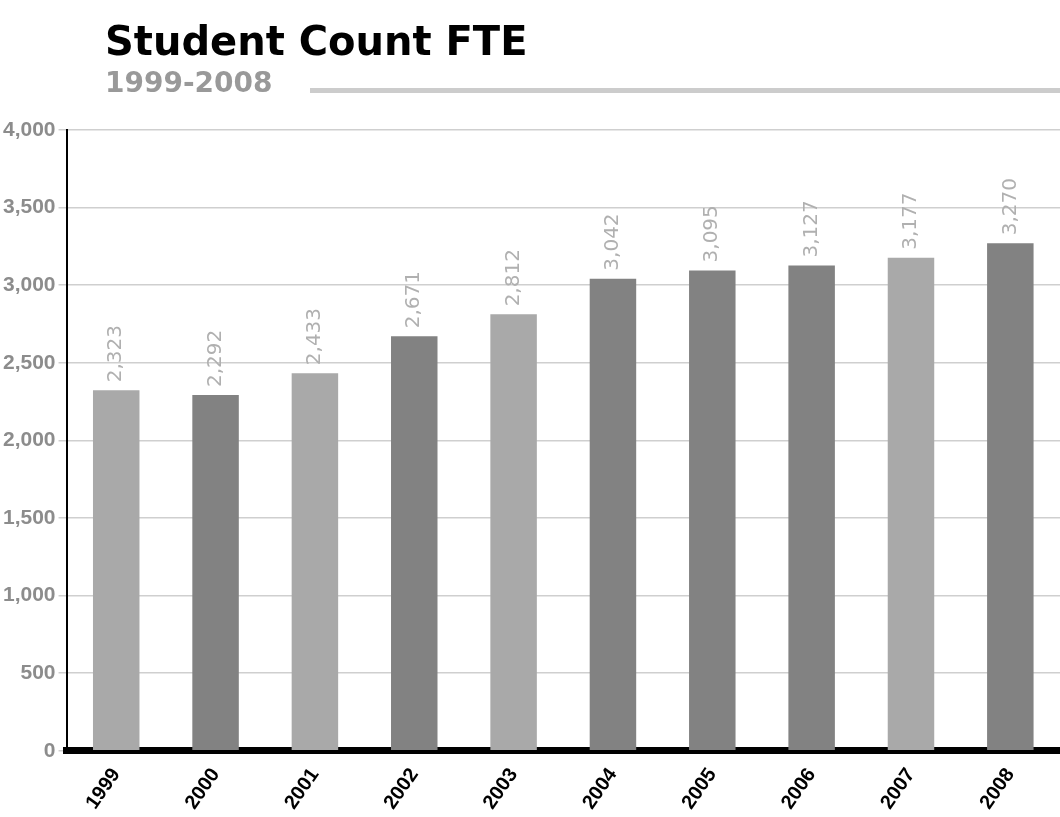  What do you see at coordinates (412, 299) in the screenshot?
I see `data-label: 2,671` at bounding box center [412, 299].